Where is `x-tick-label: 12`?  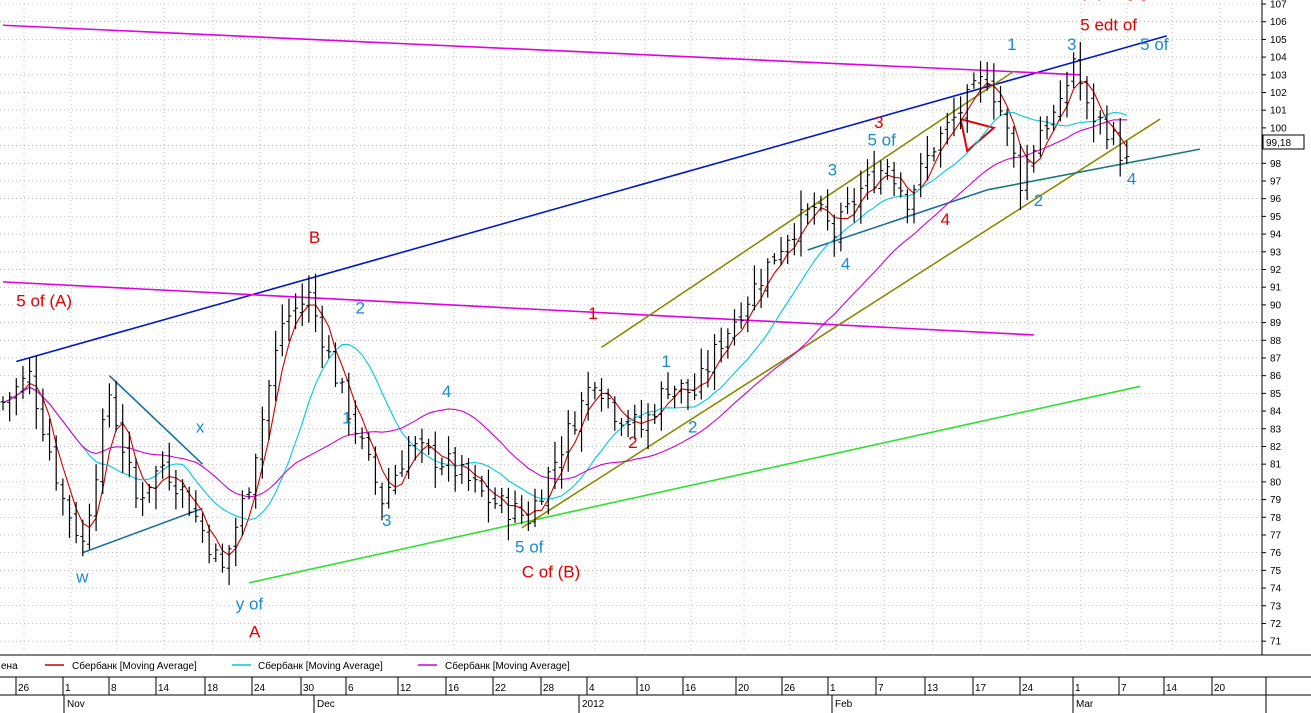
x-tick-label: 12 is located at coordinates (406, 688).